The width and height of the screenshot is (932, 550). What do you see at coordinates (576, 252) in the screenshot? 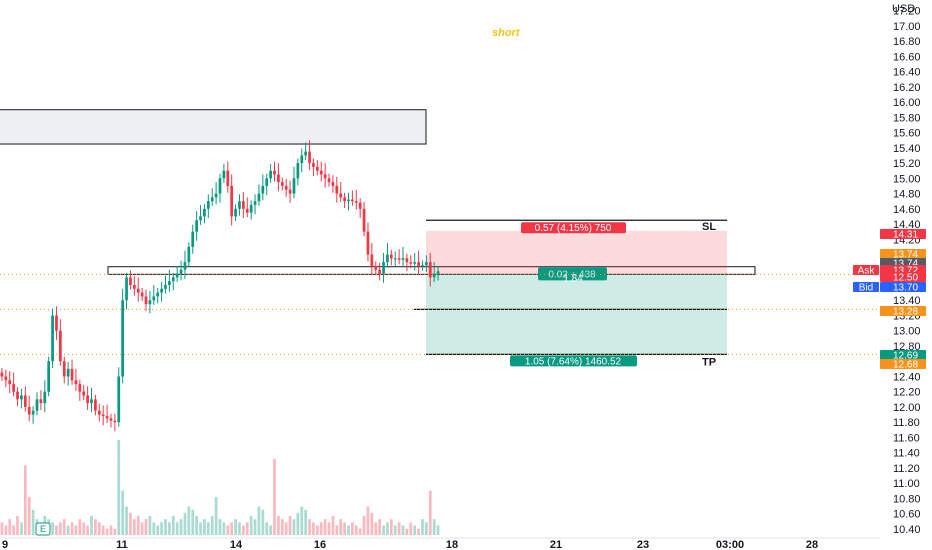
I see `risk-zone` at bounding box center [576, 252].